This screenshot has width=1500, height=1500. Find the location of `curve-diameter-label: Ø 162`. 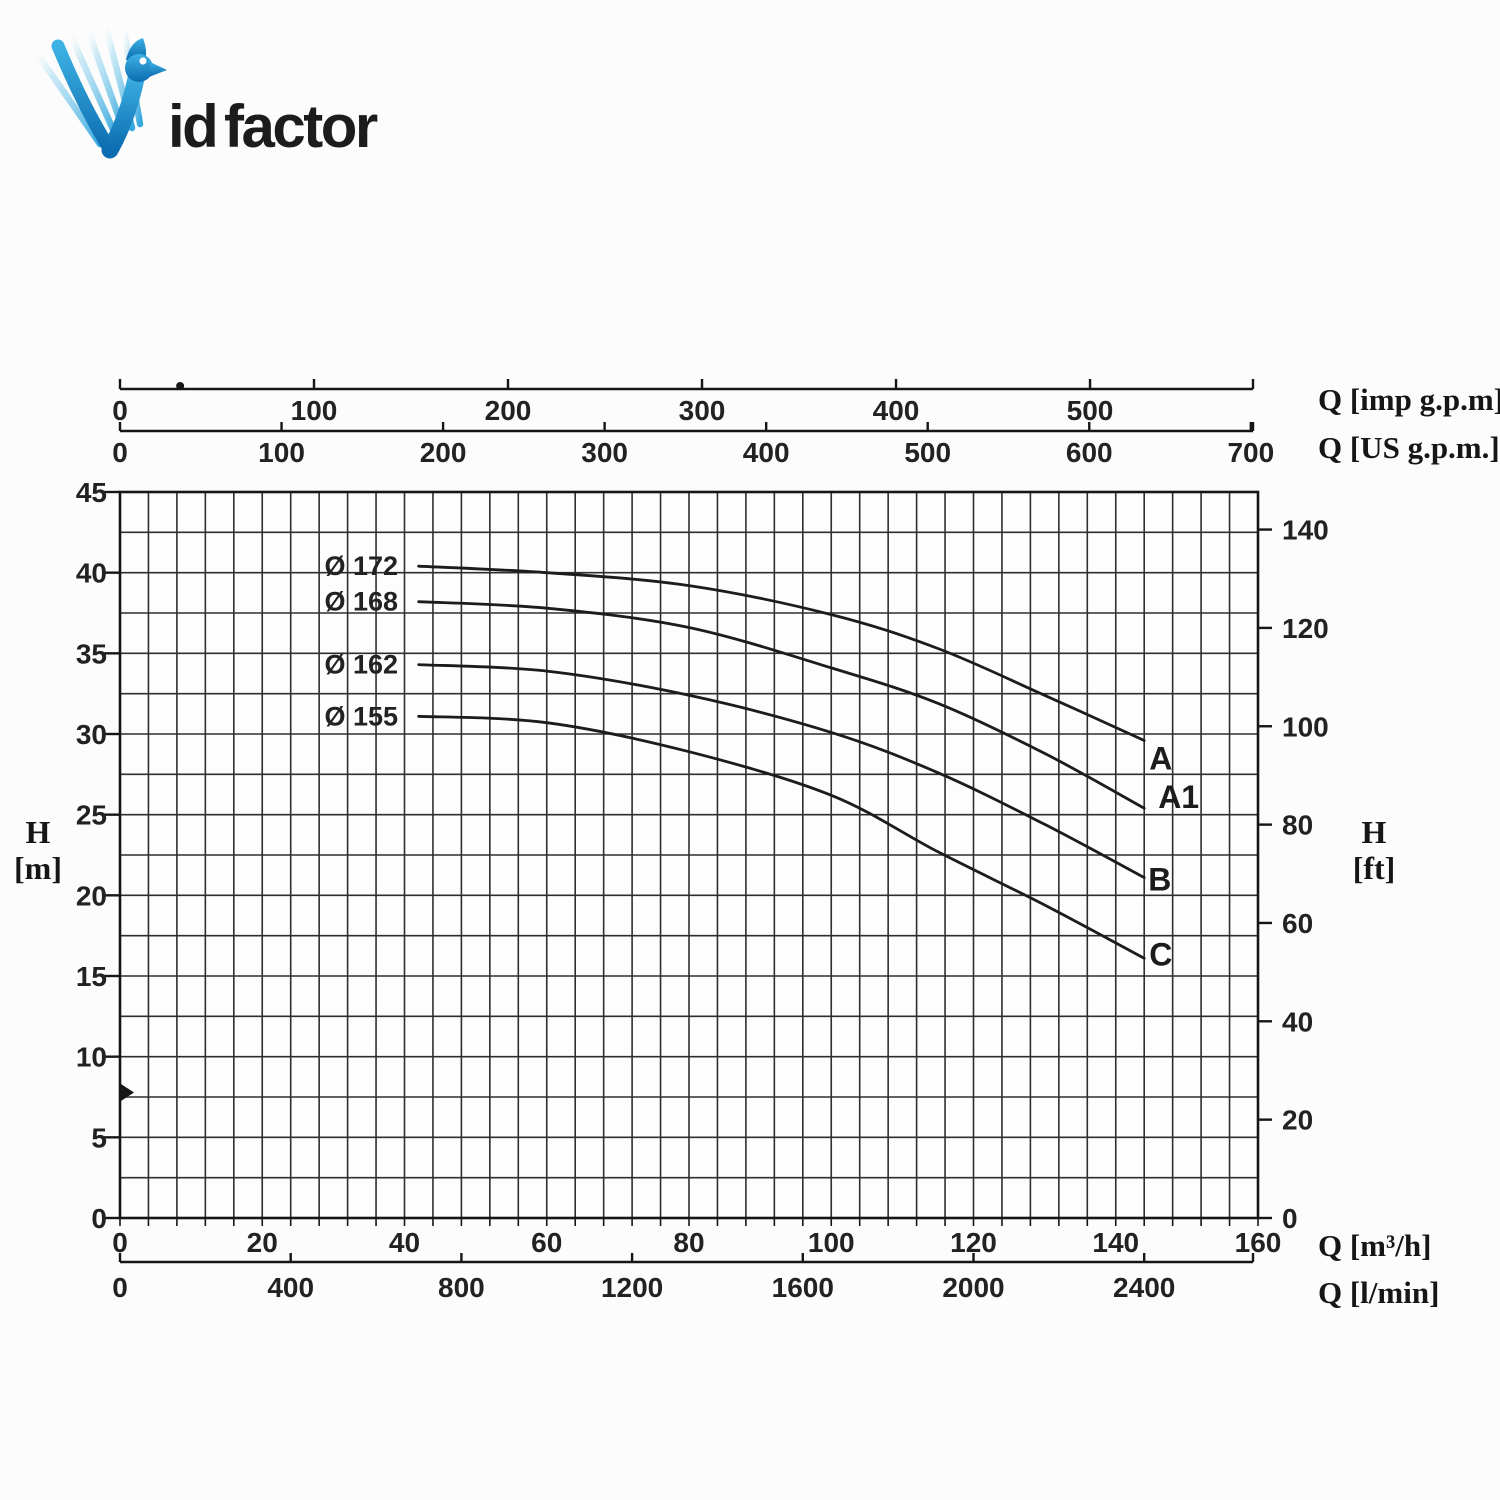

curve-diameter-label: Ø 162 is located at coordinates (361, 665).